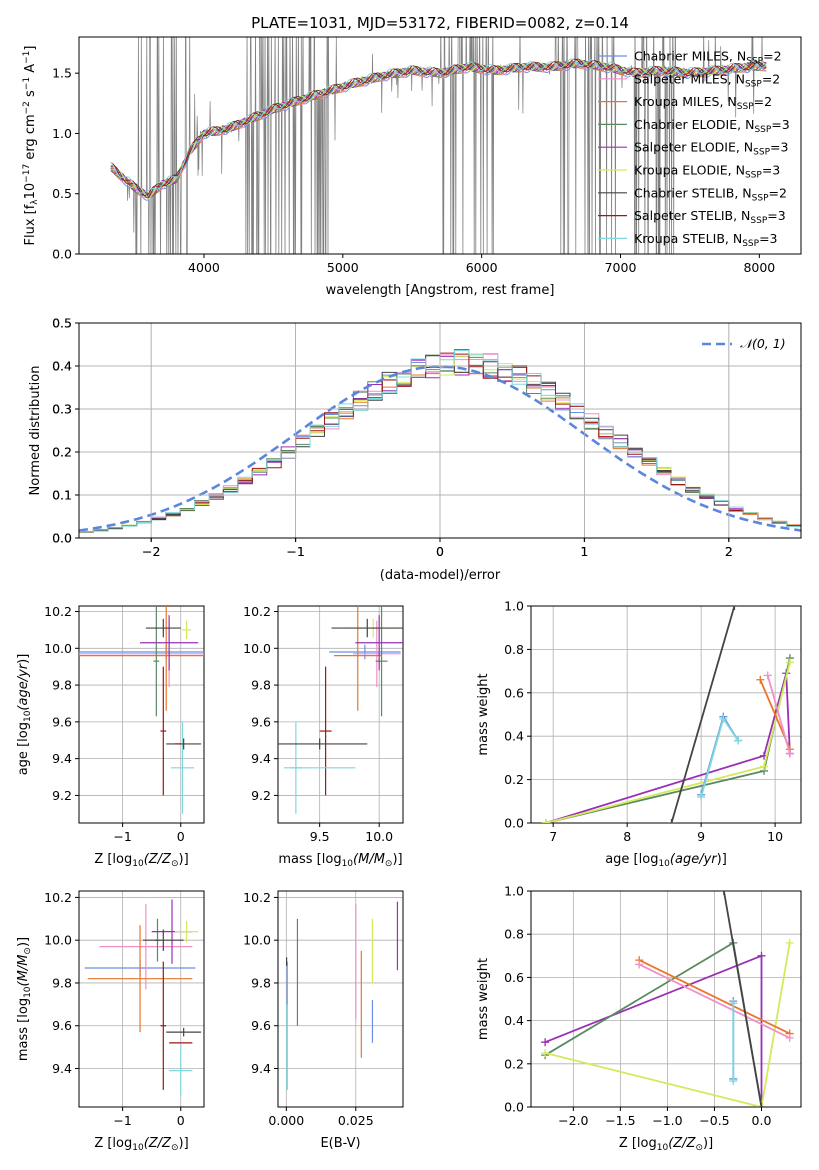  Describe the element at coordinates (35, 431) in the screenshot. I see `y-axis-label: Normed distribution` at that location.